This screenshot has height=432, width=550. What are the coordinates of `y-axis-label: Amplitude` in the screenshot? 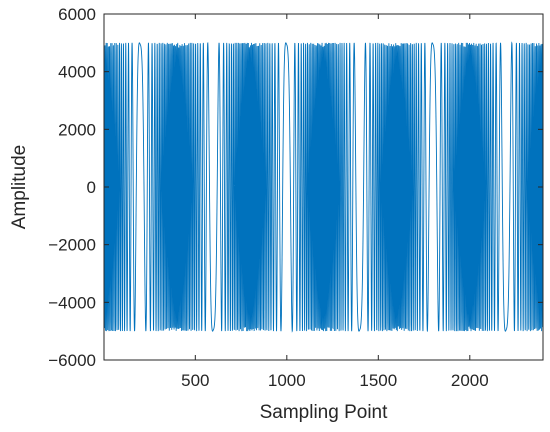 It's located at (19, 187).